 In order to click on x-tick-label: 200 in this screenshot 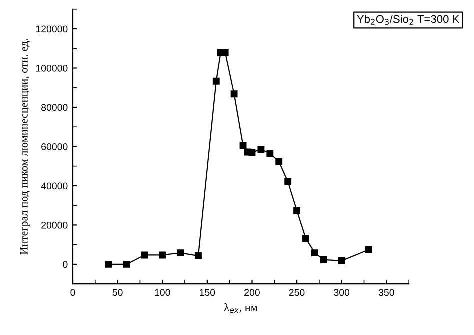, I will do `click(252, 292)`.